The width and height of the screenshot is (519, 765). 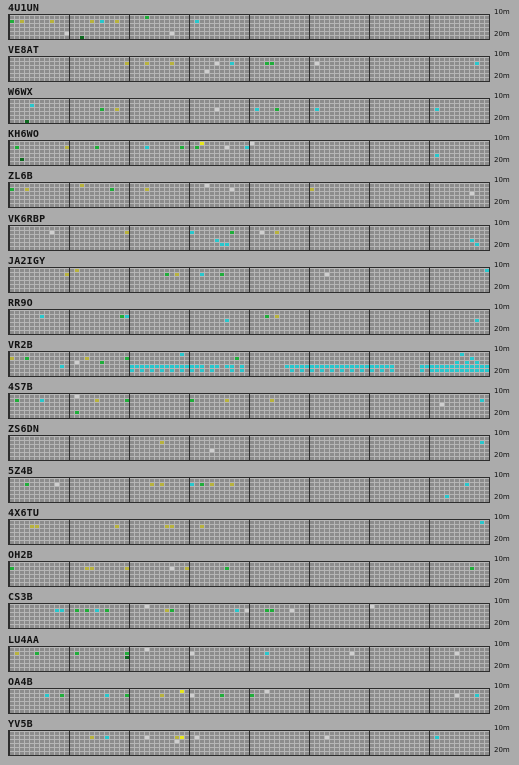 What do you see at coordinates (20, 724) in the screenshot?
I see `beacon-callsign: YV5B` at bounding box center [20, 724].